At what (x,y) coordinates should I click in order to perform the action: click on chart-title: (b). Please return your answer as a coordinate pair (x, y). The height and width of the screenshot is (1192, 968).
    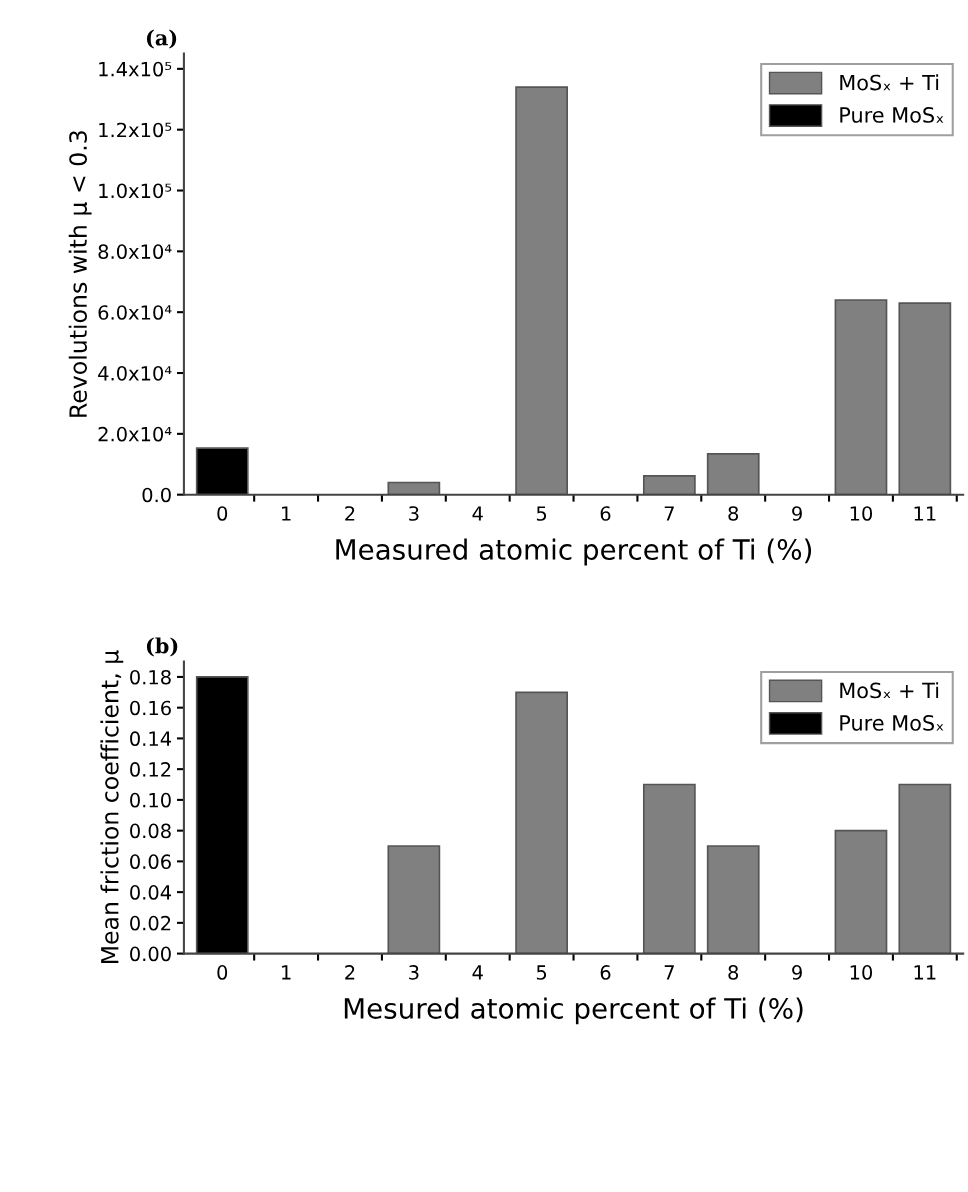
    Looking at the image, I should click on (162, 647).